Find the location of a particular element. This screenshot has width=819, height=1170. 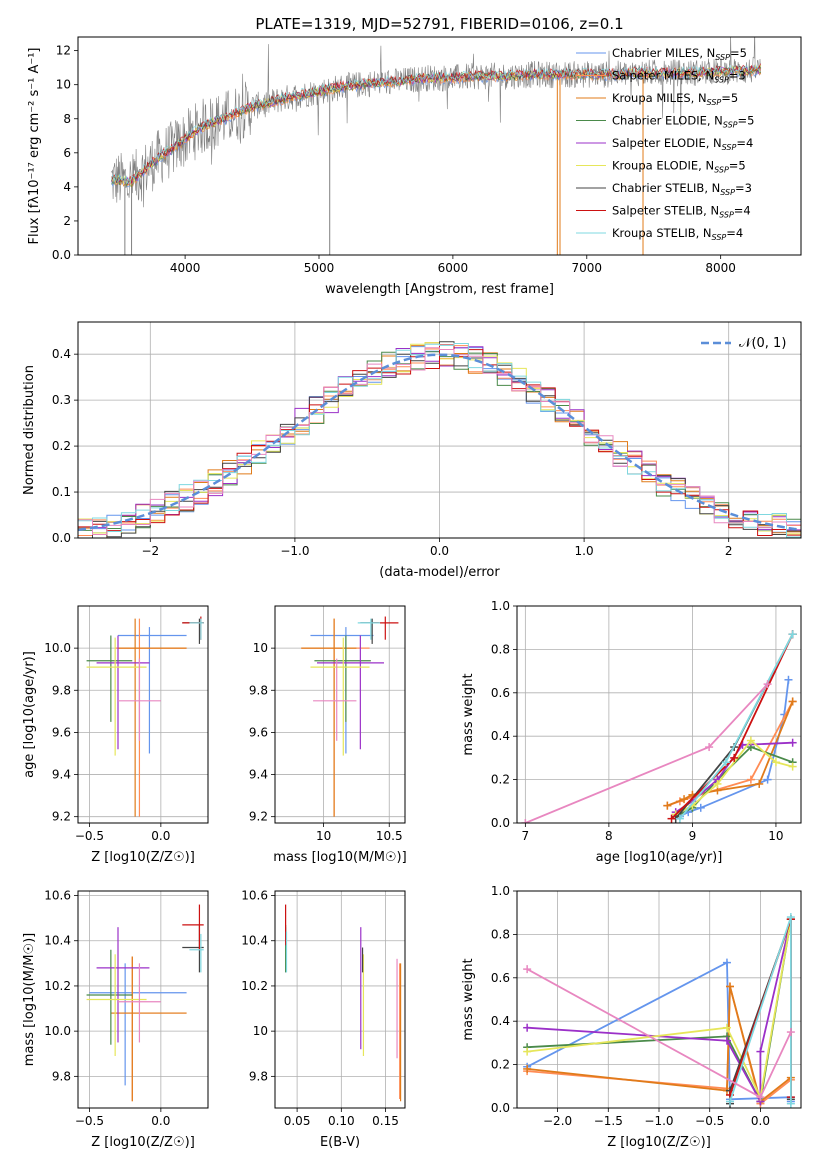

legend-entry: Kroupa MILES, NSSP=5 is located at coordinates (675, 99).